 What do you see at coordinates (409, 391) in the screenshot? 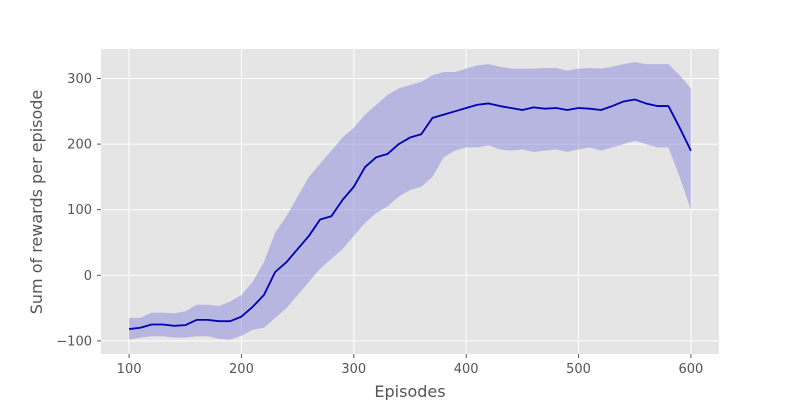
I see `x-axis-label: Episodes` at bounding box center [409, 391].